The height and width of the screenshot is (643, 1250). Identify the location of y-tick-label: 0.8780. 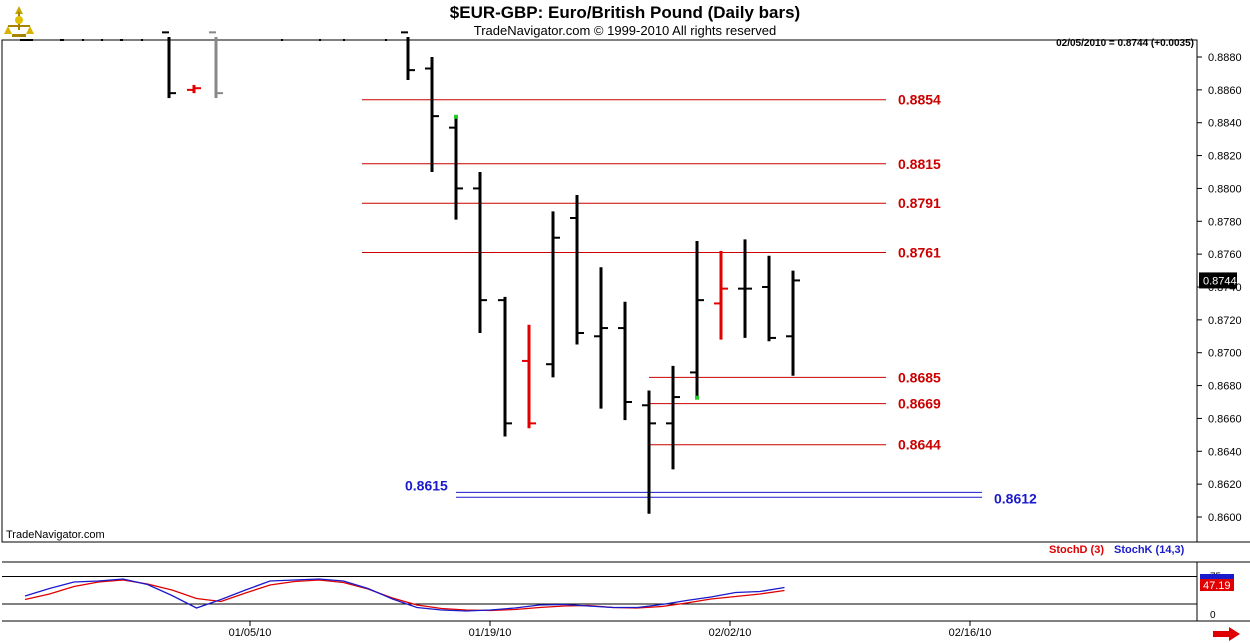
(1225, 222).